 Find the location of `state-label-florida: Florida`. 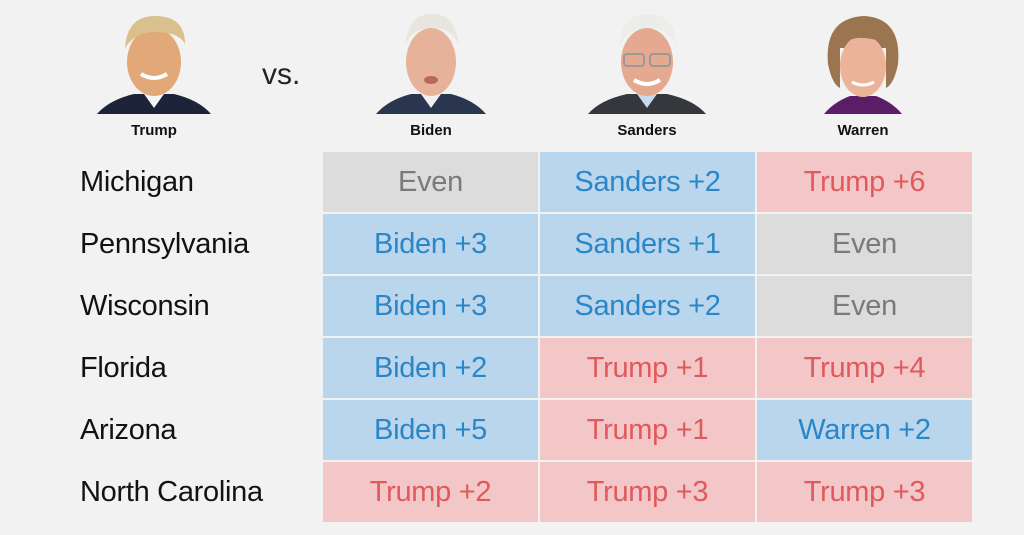

state-label-florida: Florida is located at coordinates (123, 368).